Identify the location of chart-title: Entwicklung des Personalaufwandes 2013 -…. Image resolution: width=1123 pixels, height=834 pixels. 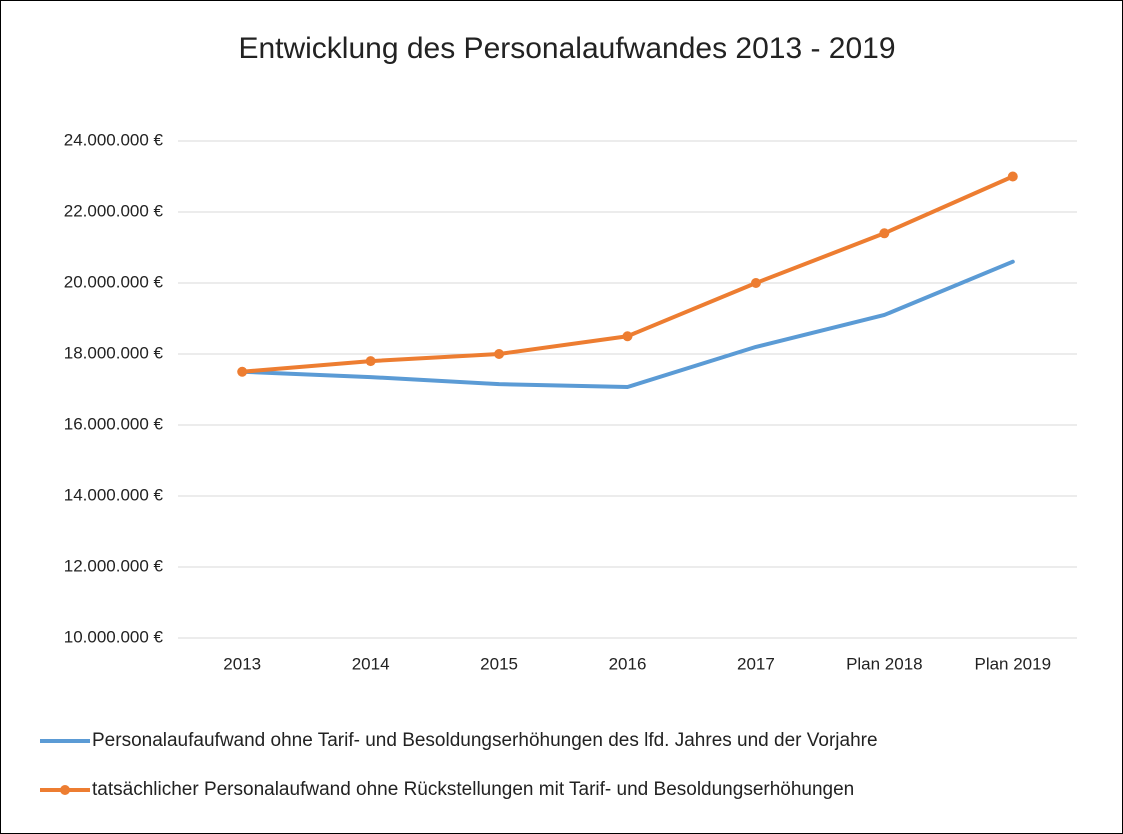
(566, 48).